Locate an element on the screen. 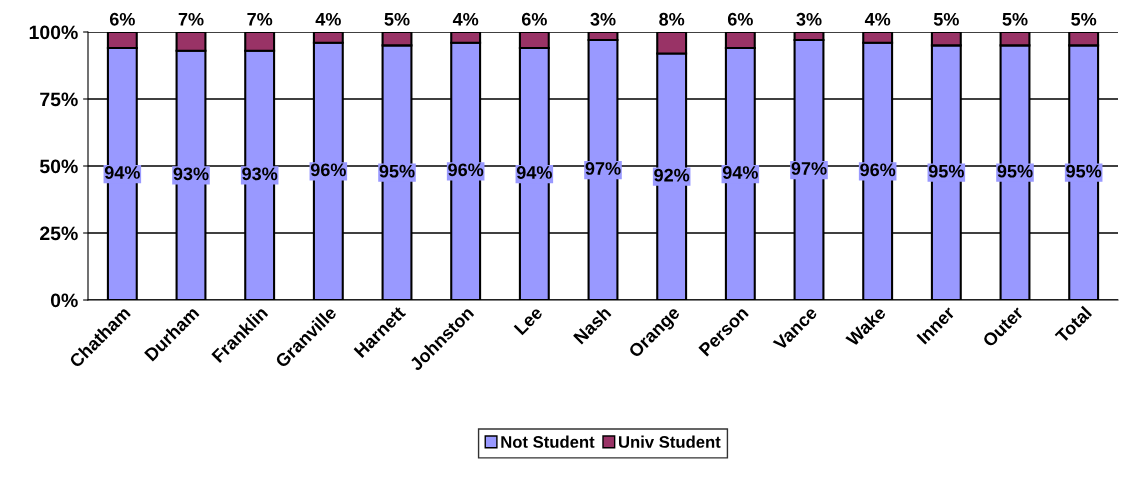 The image size is (1136, 478). y-tick-label: 0% is located at coordinates (64, 300).